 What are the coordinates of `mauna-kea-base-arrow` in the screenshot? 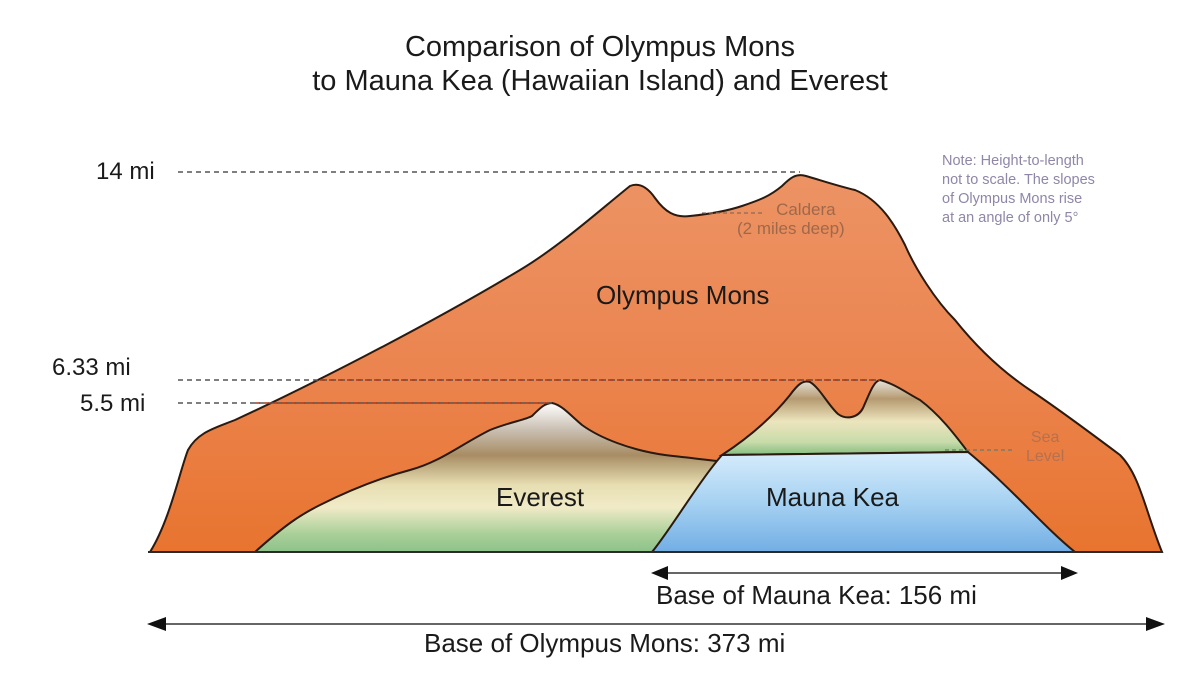 It's located at (864, 573).